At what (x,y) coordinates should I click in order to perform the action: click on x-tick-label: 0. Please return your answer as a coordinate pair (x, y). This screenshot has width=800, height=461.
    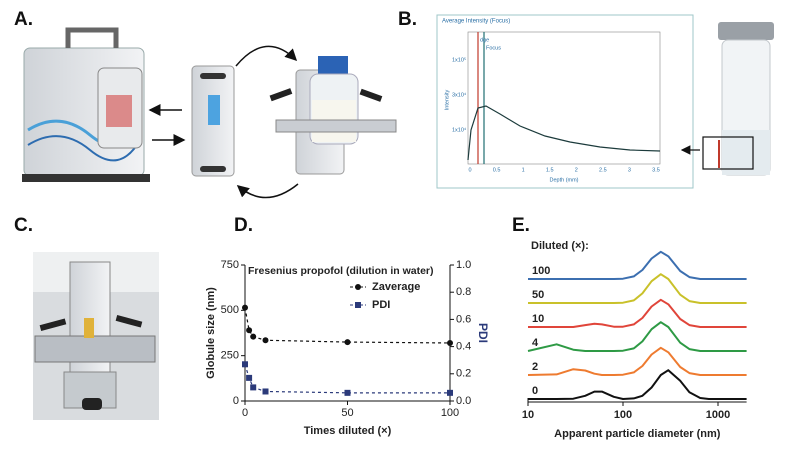
    Looking at the image, I should click on (245, 413).